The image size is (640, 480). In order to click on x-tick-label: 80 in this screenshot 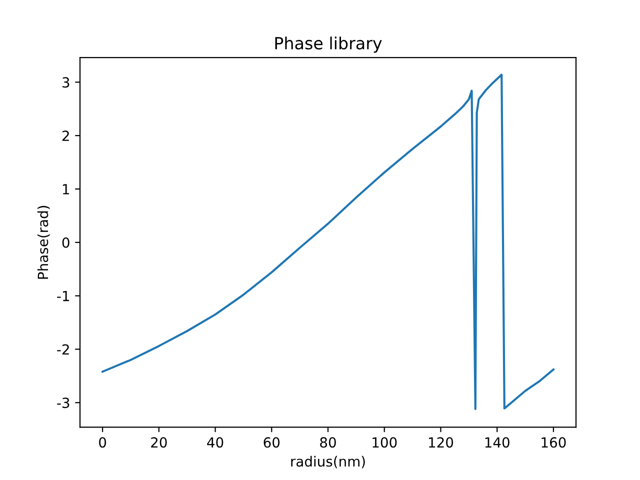, I will do `click(328, 442)`.